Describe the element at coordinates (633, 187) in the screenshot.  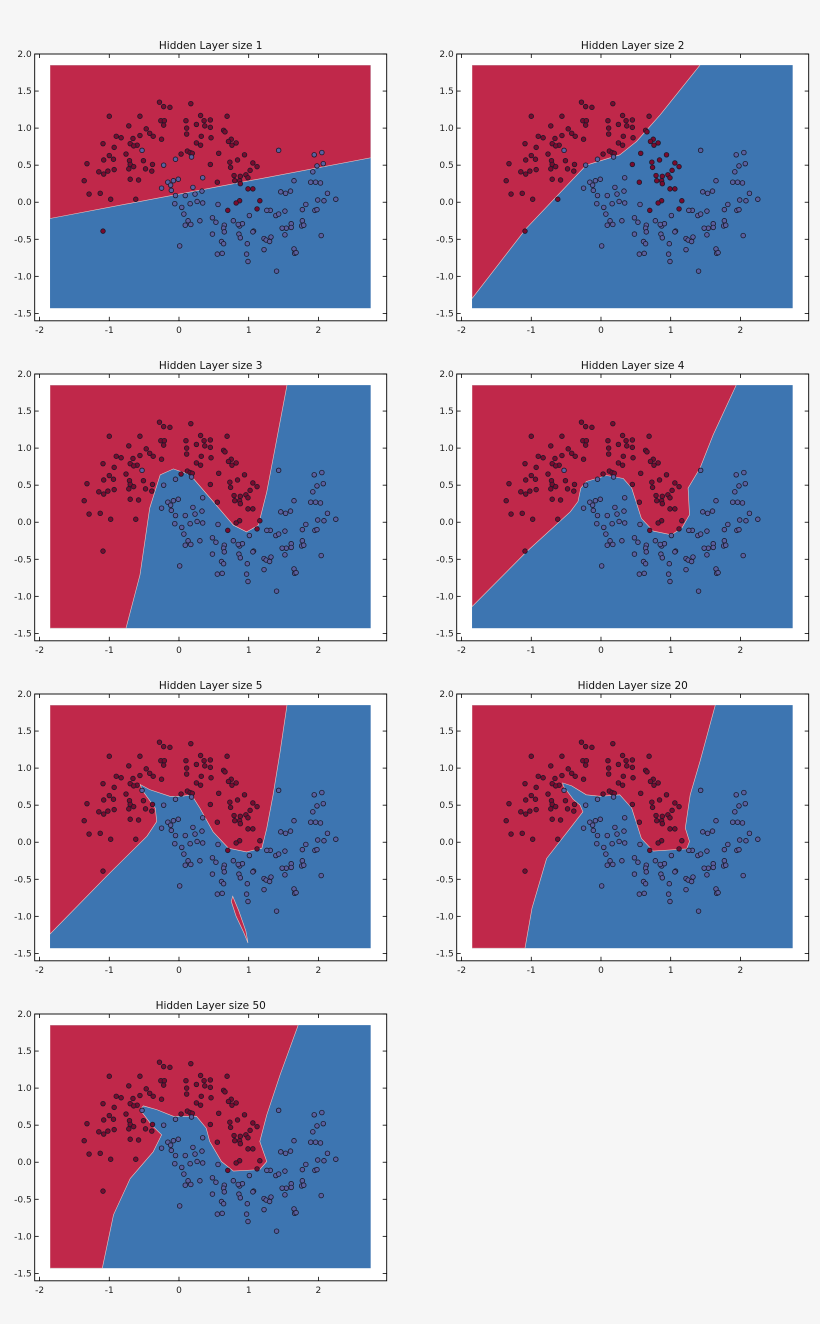
I see `axes-frame` at that location.